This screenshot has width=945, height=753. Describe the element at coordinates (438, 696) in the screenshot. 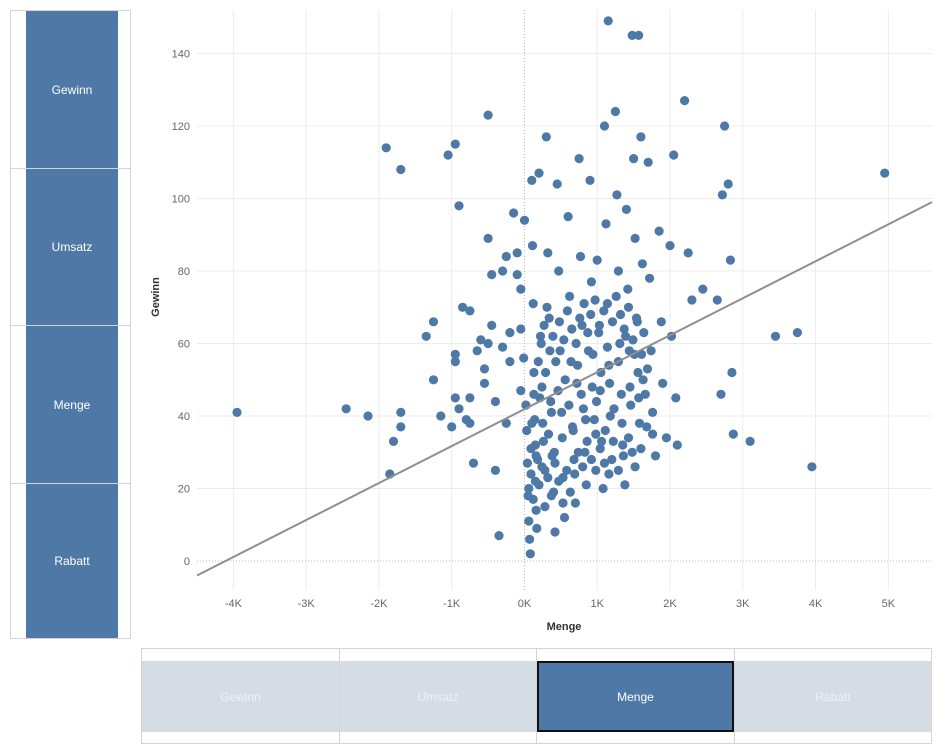

I see `bottom-button-umsatz: Umsatz` at that location.